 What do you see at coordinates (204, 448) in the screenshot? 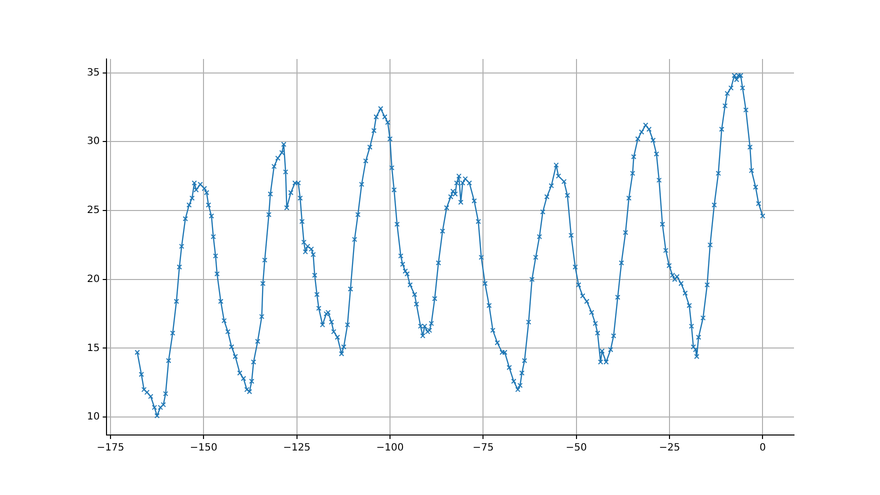
I see `x-tick-label: −150` at bounding box center [204, 448].